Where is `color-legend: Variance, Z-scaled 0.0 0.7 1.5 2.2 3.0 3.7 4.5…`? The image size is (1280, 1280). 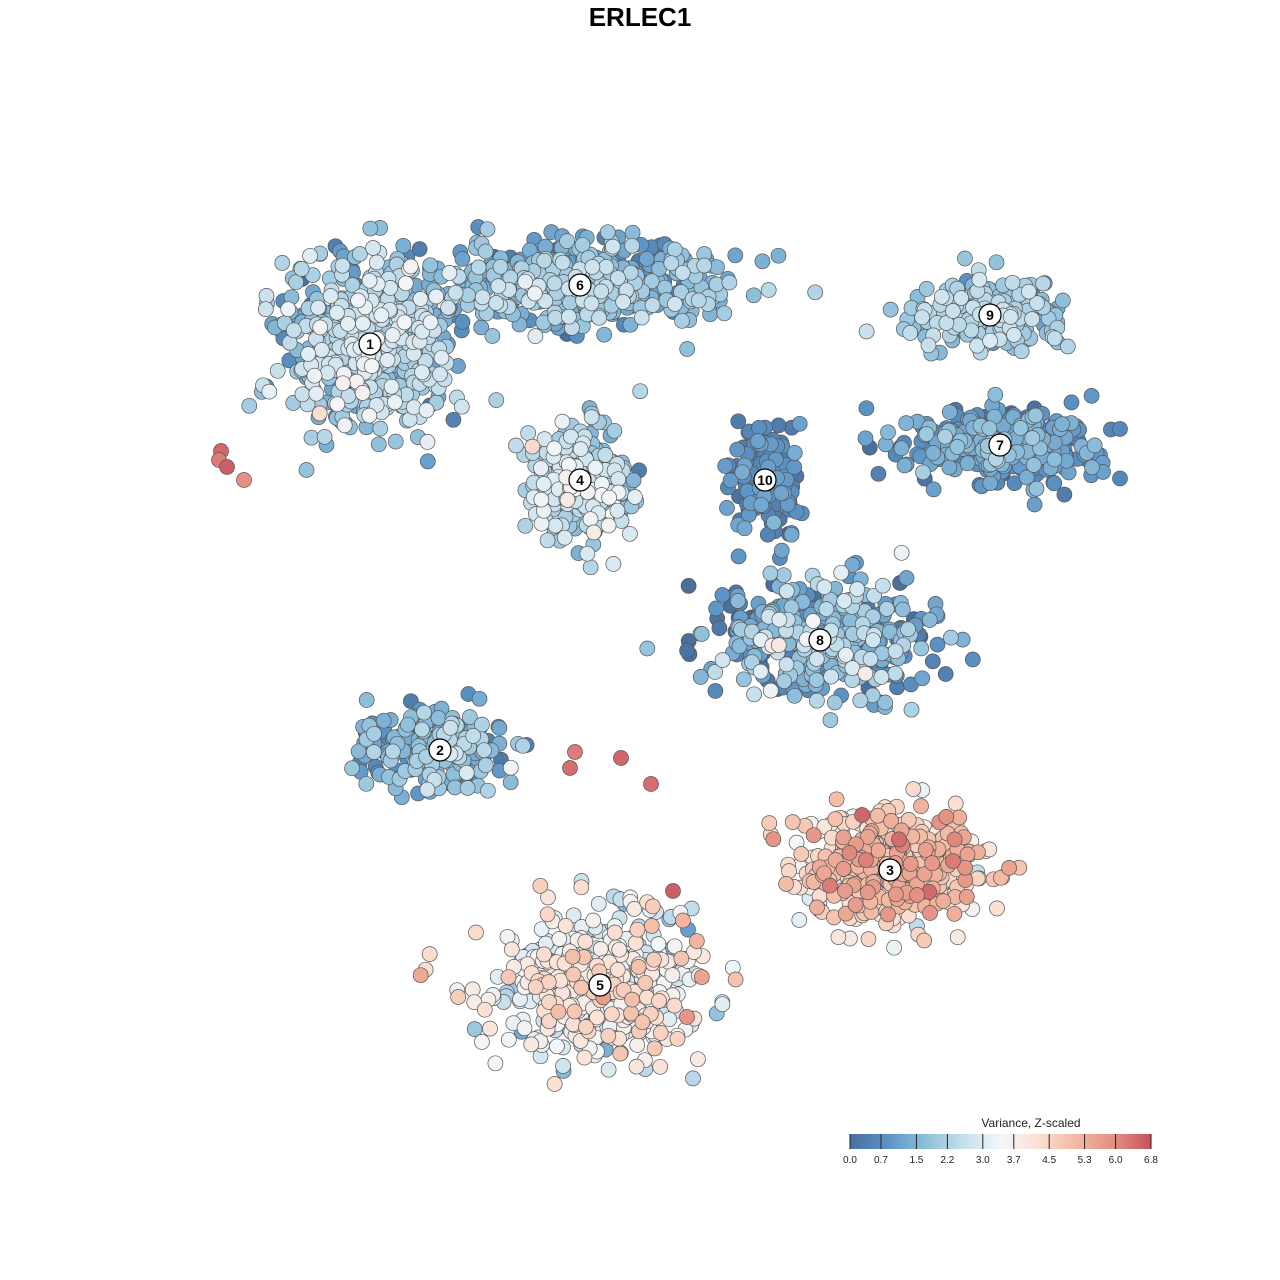
color-legend: Variance, Z-scaled 0.0 0.7 1.5 2.2 3.0 3.7 4.5… is located at coordinates (1000, 1141).